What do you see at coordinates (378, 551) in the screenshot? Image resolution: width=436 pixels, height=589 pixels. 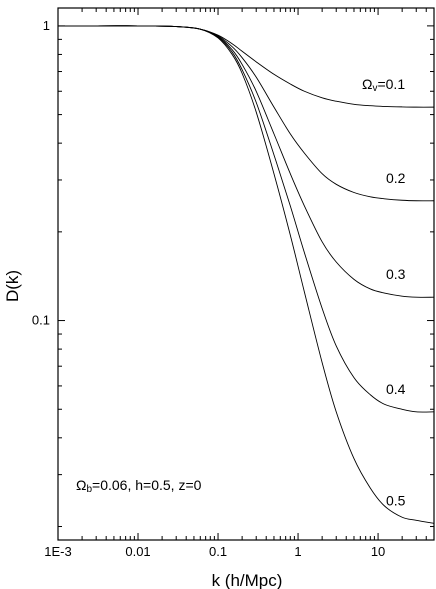 I see `x-tick-label: 10` at bounding box center [378, 551].